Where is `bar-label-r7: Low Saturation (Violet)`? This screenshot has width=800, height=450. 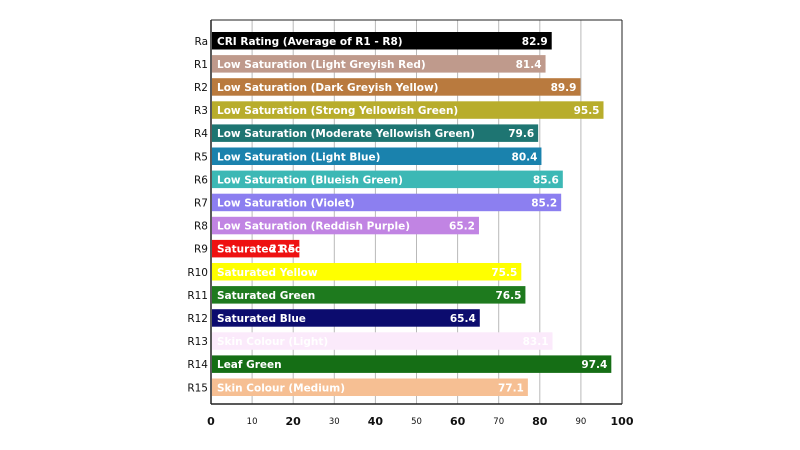
bar-label-r7: Low Saturation (Violet) is located at coordinates (286, 203).